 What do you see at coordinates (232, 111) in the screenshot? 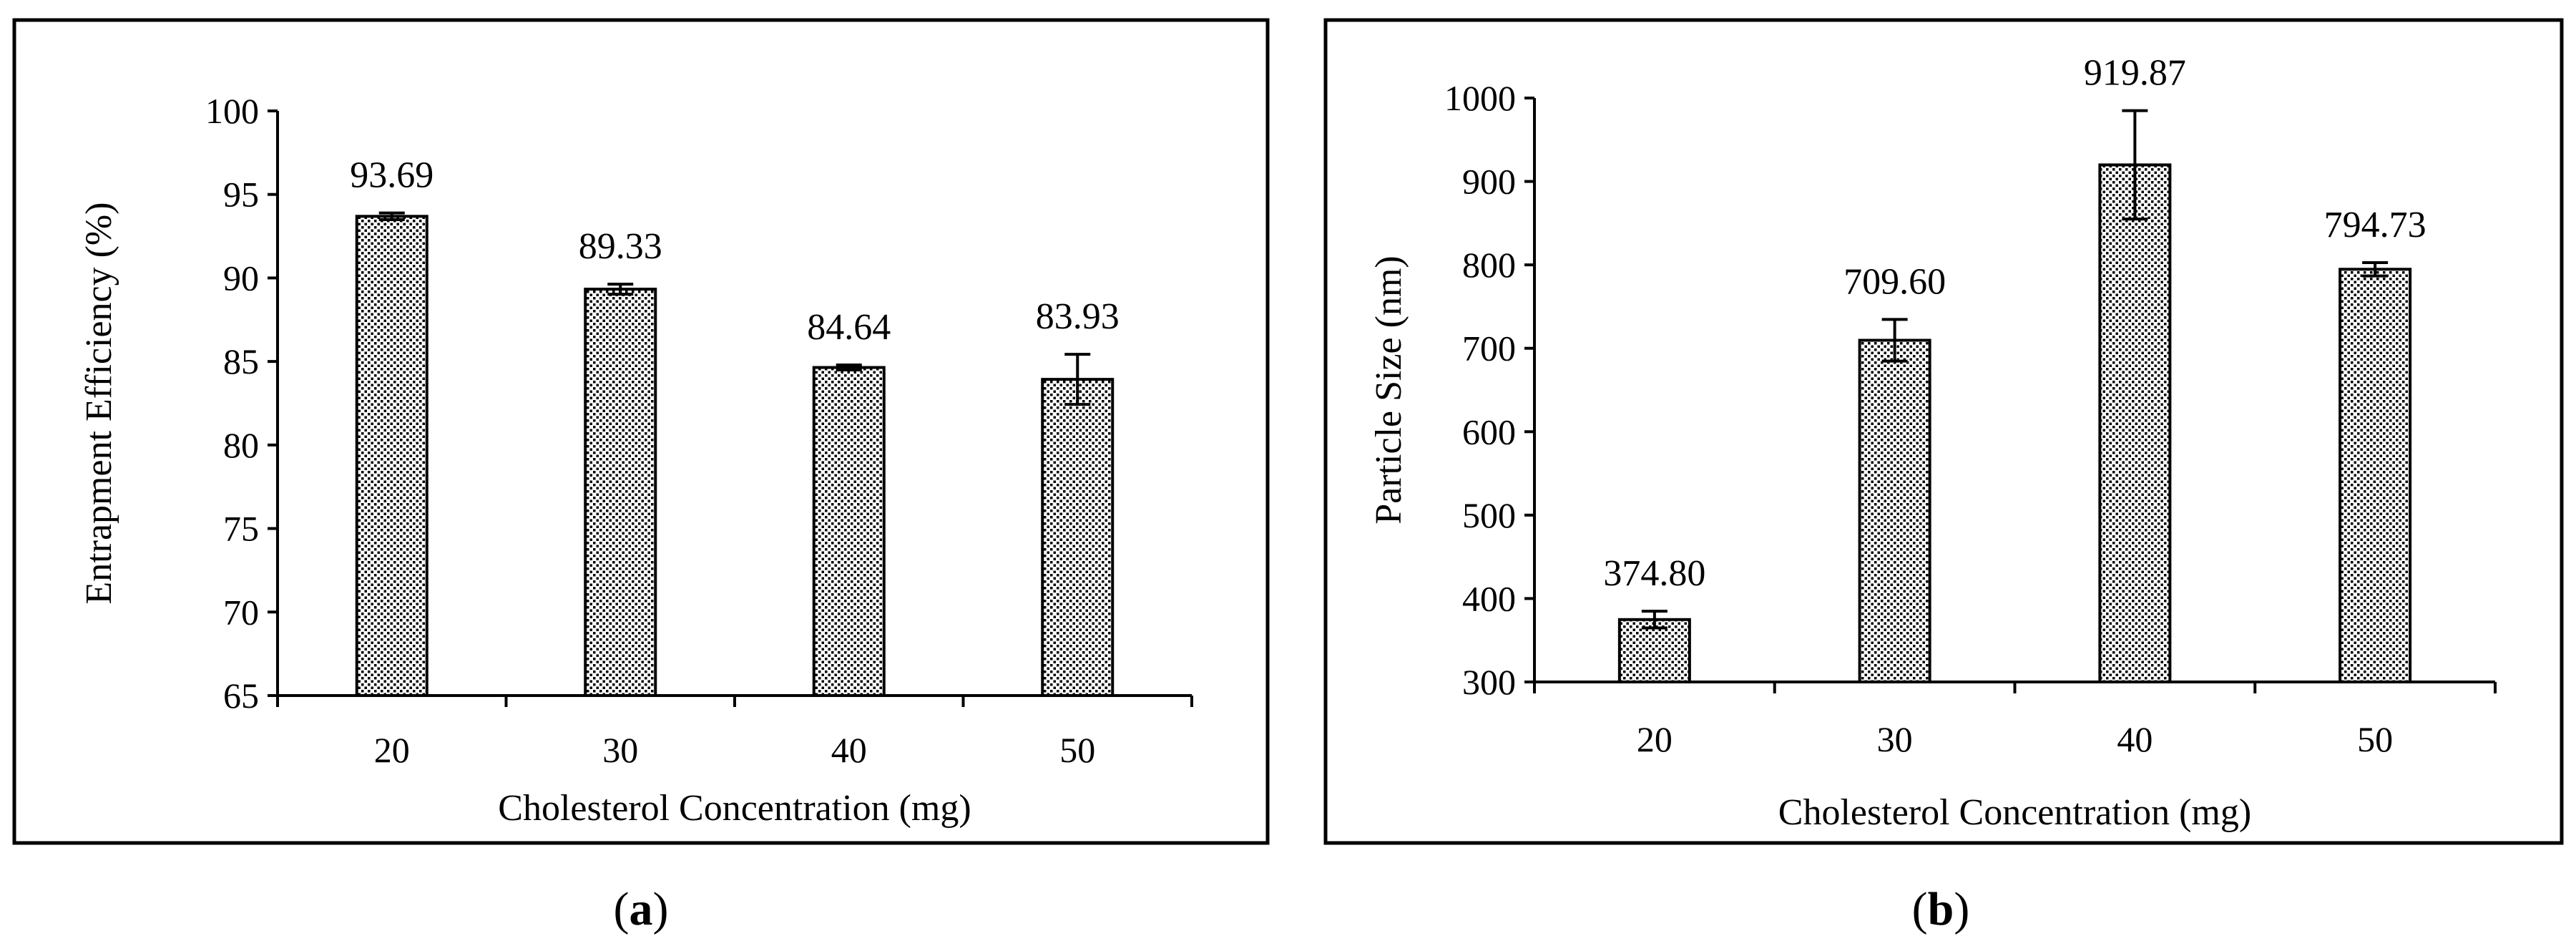
I see `y-tick-label-a: 100` at bounding box center [232, 111].